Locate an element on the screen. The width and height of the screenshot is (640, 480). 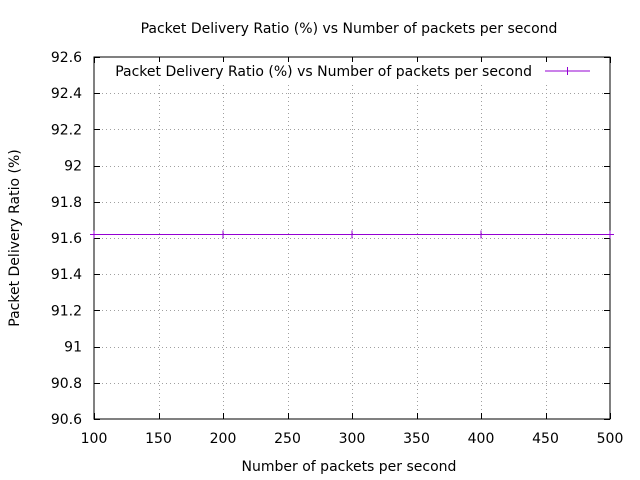
y-tick-label: 92.4 is located at coordinates (66, 94).